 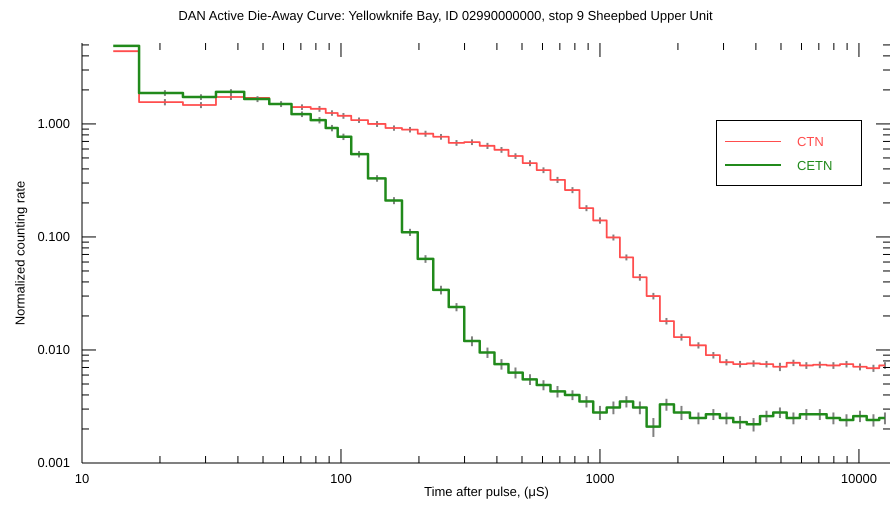 I want to click on x-tick-label: 1000, so click(x=600, y=478).